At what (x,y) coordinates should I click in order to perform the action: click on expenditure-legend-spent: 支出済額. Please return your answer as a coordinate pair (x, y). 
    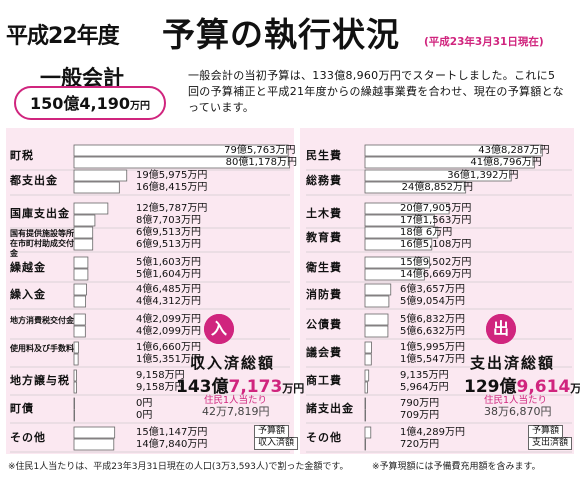
    Looking at the image, I should click on (550, 443).